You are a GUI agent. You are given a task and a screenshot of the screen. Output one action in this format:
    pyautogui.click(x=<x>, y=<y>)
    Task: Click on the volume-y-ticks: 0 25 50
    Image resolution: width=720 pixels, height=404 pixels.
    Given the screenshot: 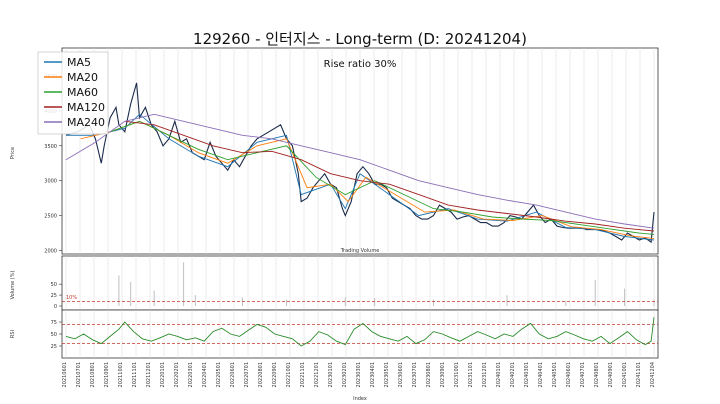 What is the action you would take?
    pyautogui.click(x=56, y=296)
    